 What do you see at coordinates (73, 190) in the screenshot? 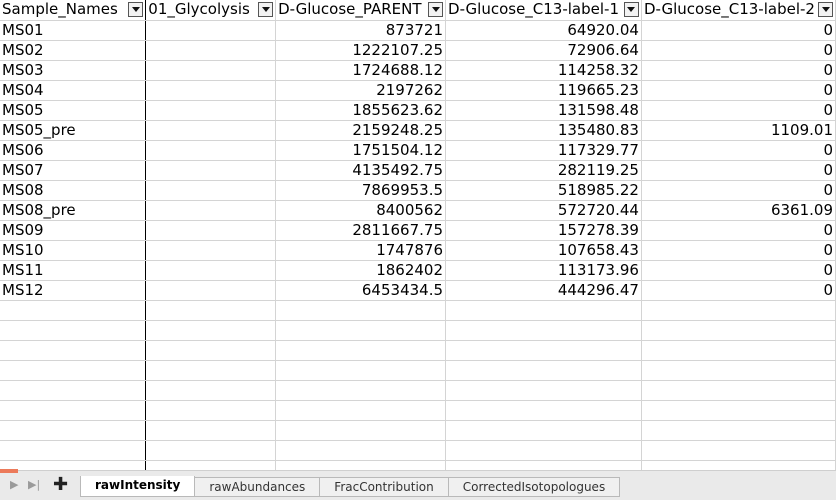
I see `sample-name-cell: MS08` at bounding box center [73, 190].